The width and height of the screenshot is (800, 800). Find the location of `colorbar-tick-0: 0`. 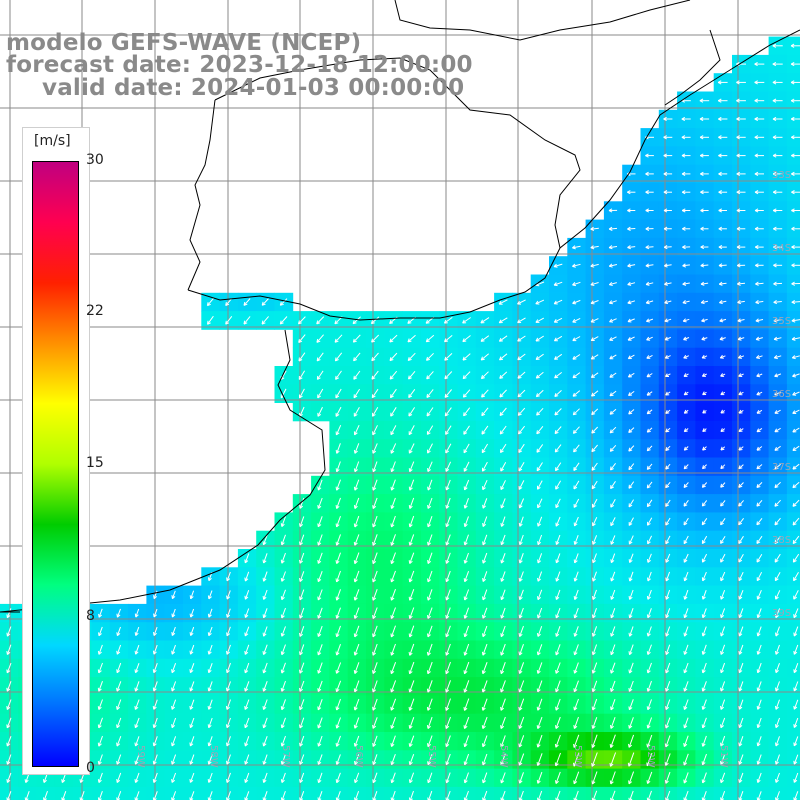

colorbar-tick-0: 0 is located at coordinates (90, 768).